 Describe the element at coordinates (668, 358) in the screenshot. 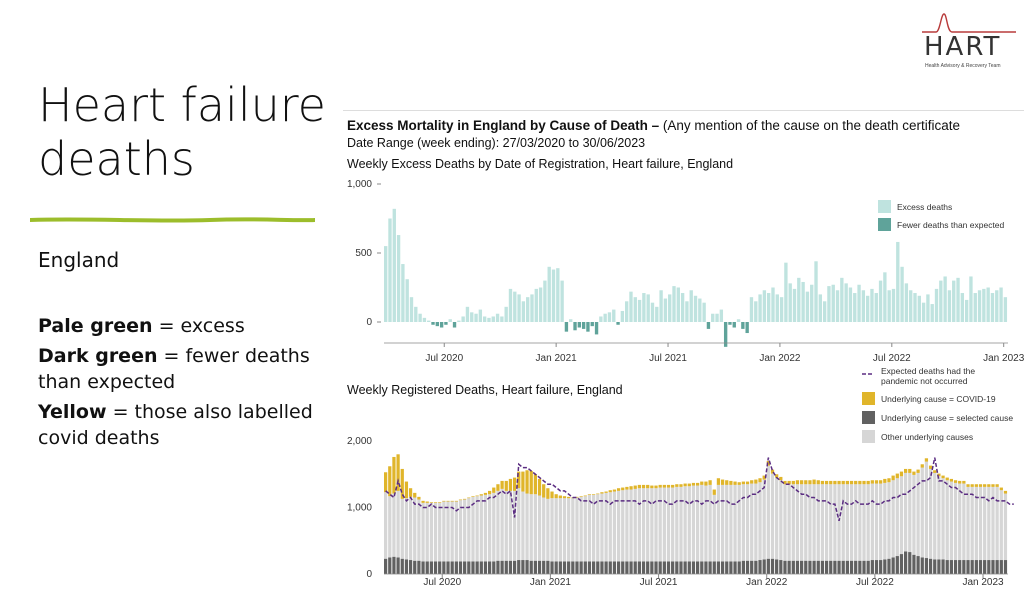

I see `chart1-x-tick-label: Jul 2021` at that location.